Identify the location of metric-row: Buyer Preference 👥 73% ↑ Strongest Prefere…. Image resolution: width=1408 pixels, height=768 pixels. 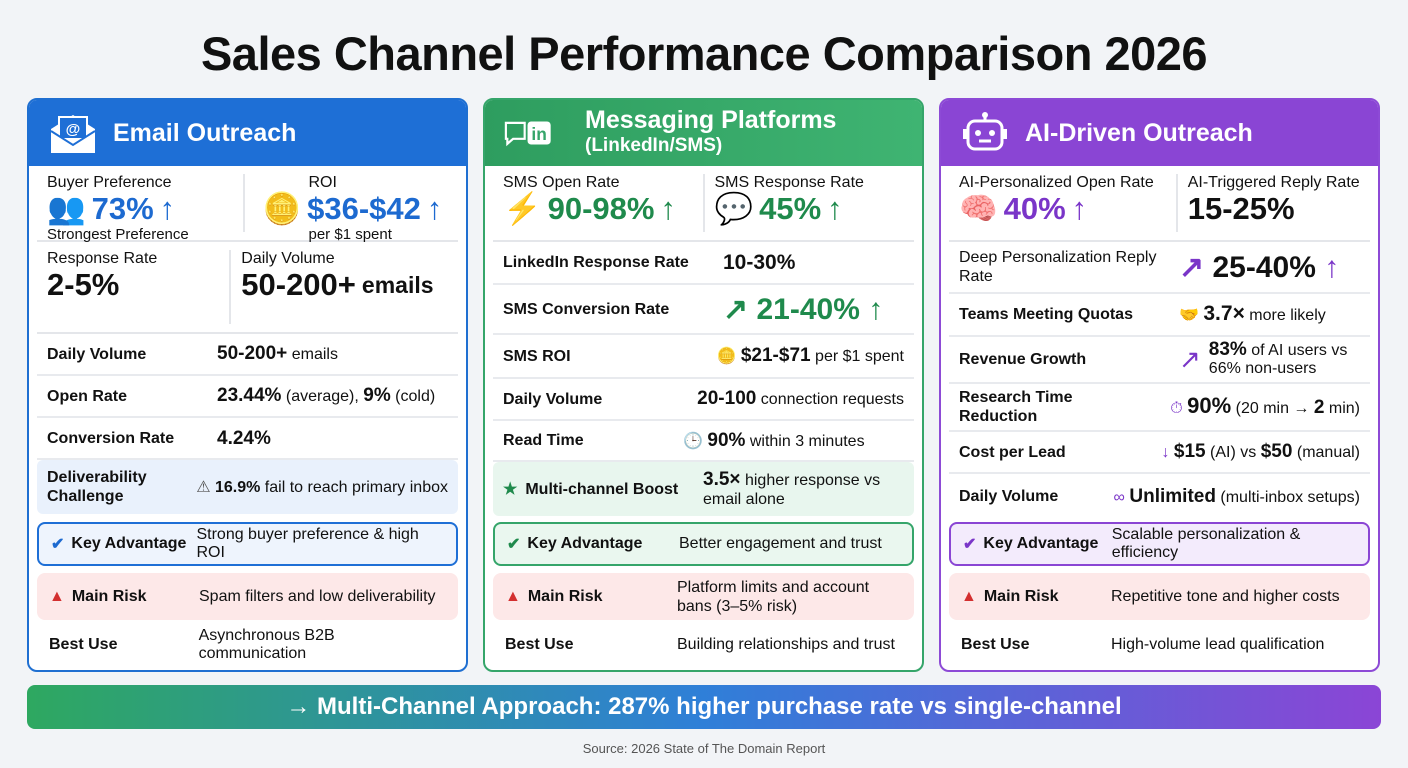
(248, 204).